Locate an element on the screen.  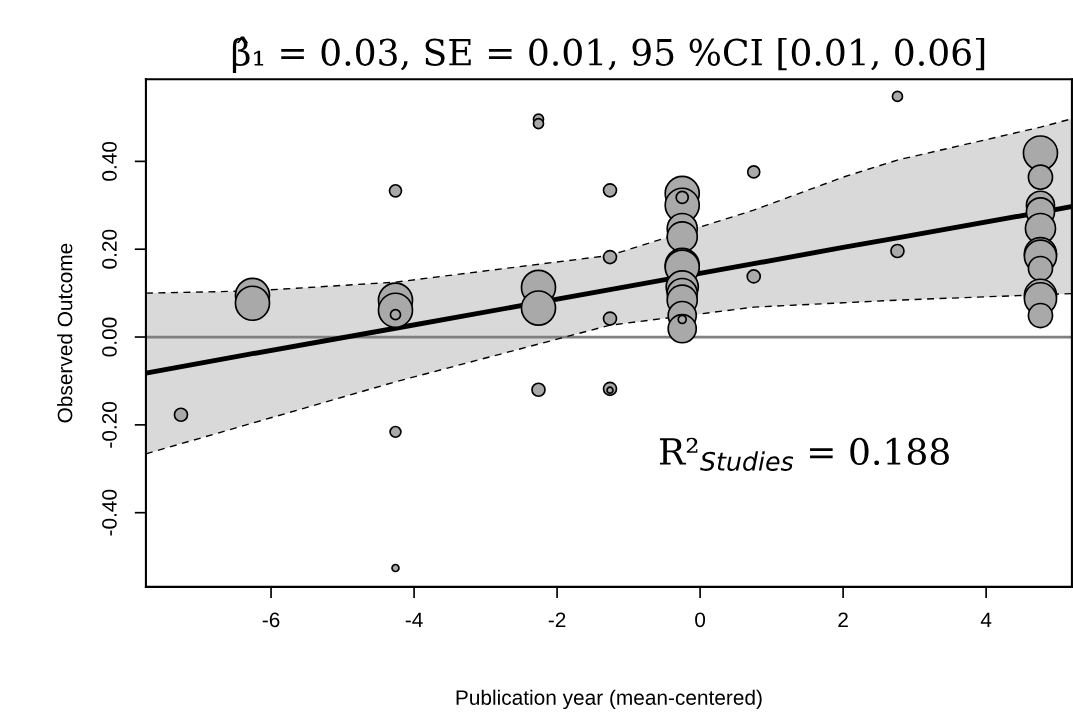
y-tick-label: -0.40 is located at coordinates (109, 512).